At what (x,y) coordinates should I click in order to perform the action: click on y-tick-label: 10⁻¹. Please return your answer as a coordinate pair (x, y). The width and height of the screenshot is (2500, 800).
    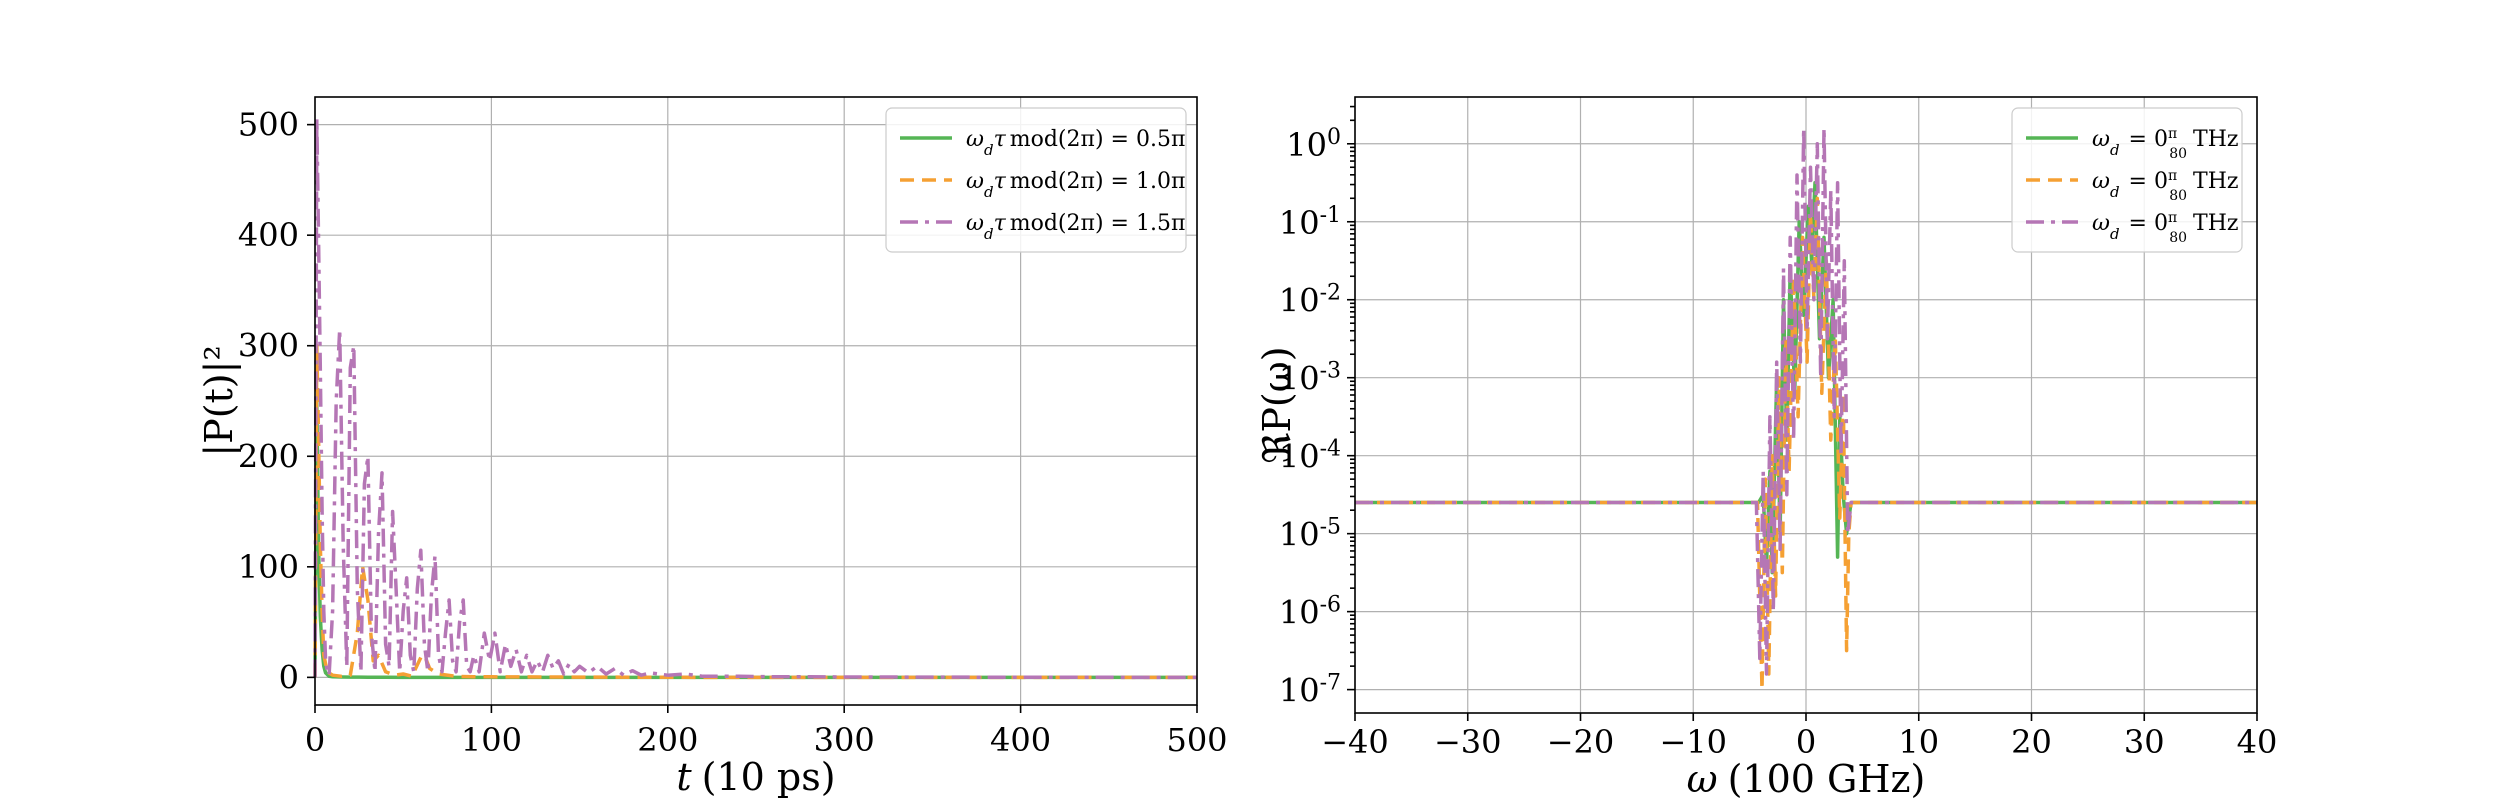
    Looking at the image, I should click on (1310, 222).